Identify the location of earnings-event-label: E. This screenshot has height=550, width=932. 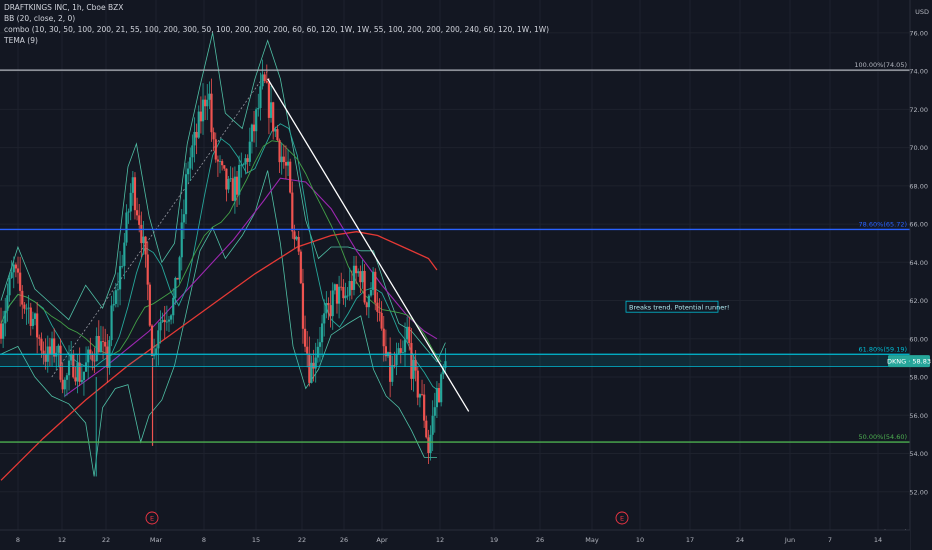
(622, 519).